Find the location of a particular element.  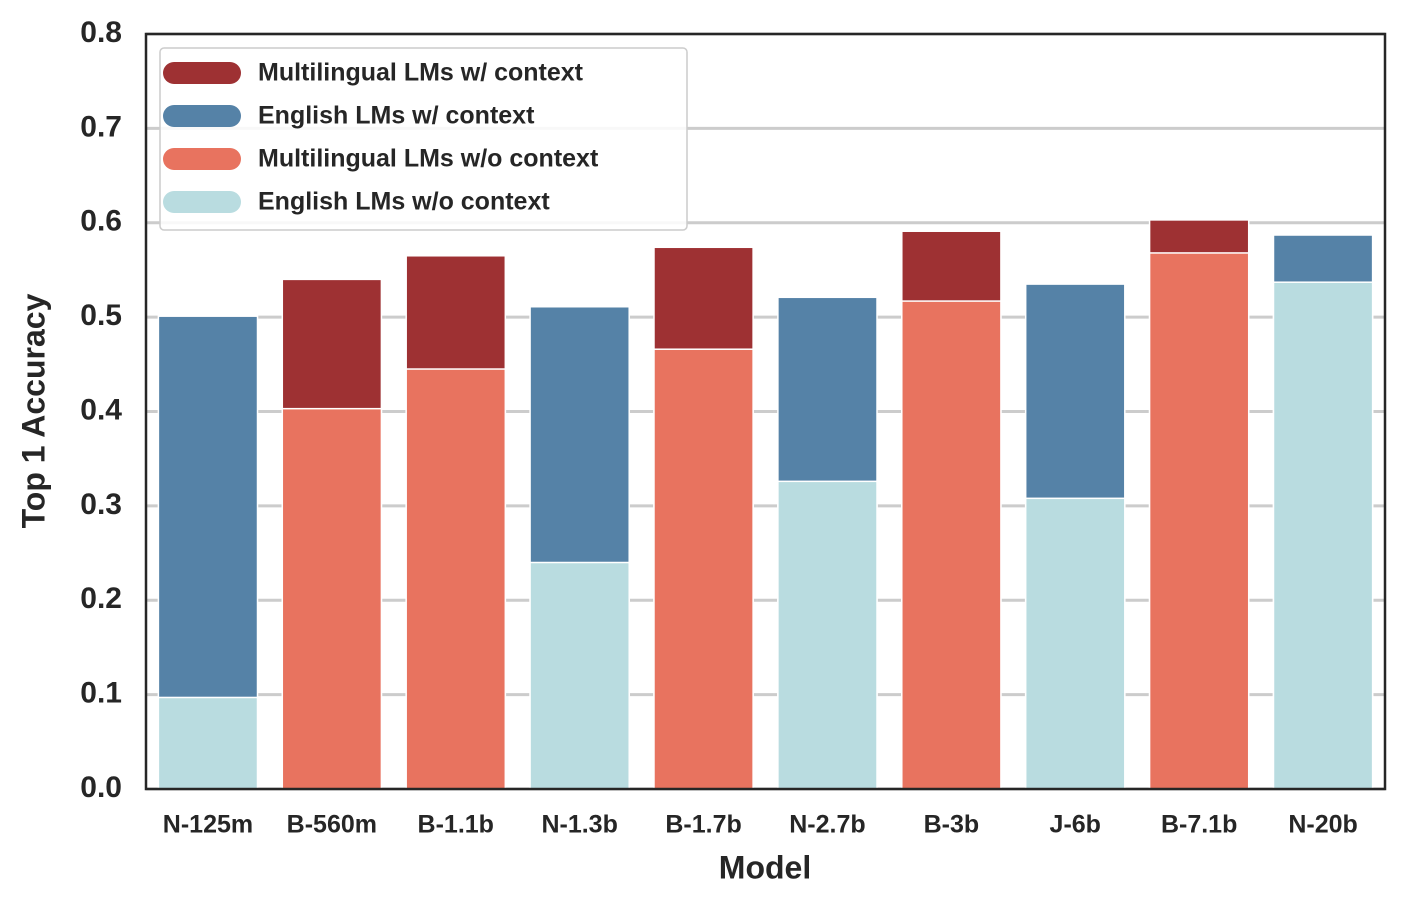

legend-label: English LMs w/ context is located at coordinates (396, 116).